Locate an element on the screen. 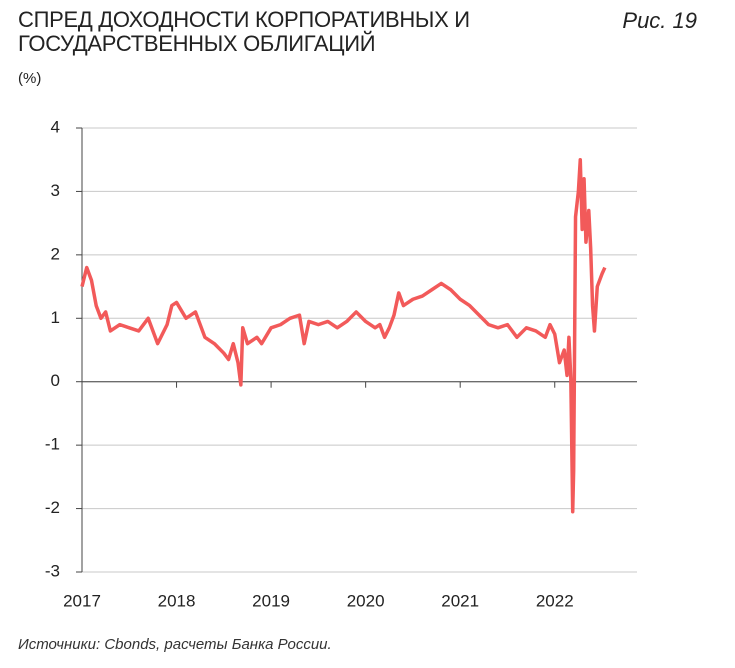 This screenshot has height=668, width=735. x-tick-label: 2020 is located at coordinates (366, 600).